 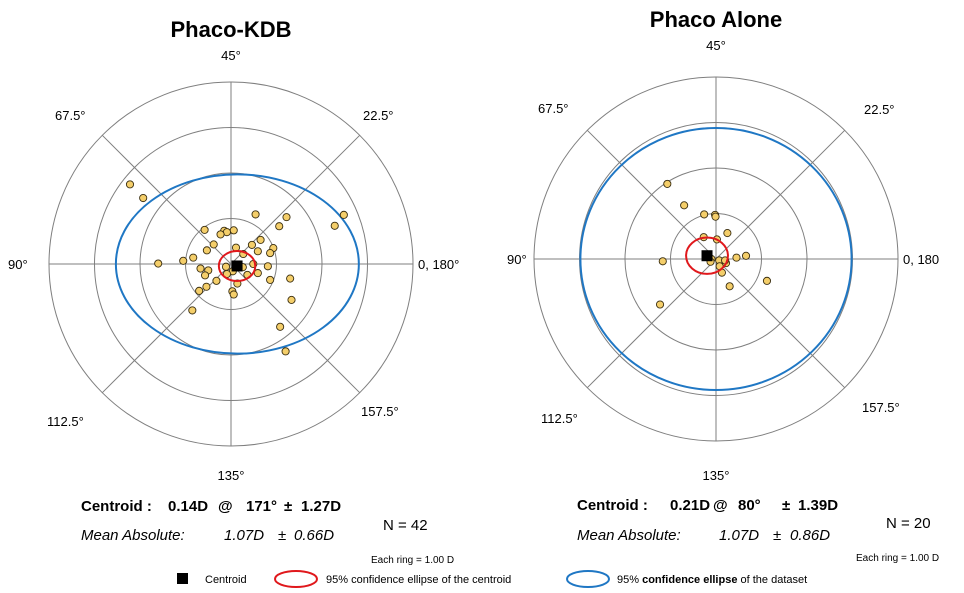 I want to click on summary-centroid-right: Centroid : 0.21D @ 80° ± 1.39D, so click(x=707, y=505).